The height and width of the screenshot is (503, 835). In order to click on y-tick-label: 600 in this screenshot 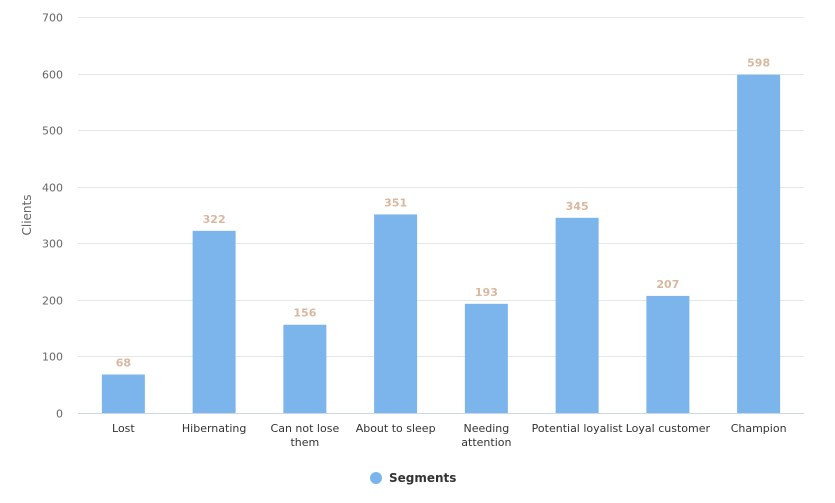, I will do `click(52, 75)`.